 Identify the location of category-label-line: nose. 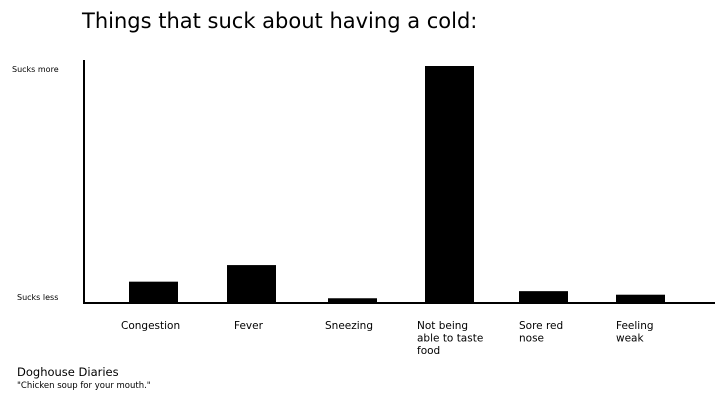
(531, 339).